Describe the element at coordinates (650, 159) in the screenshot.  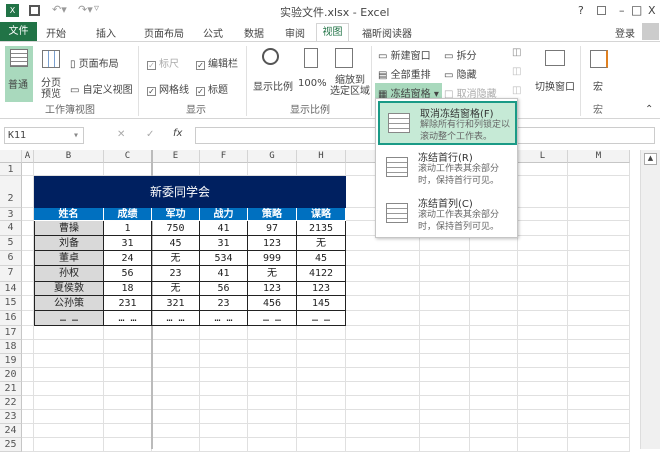
I see `scroll-up-icon: ▲` at that location.